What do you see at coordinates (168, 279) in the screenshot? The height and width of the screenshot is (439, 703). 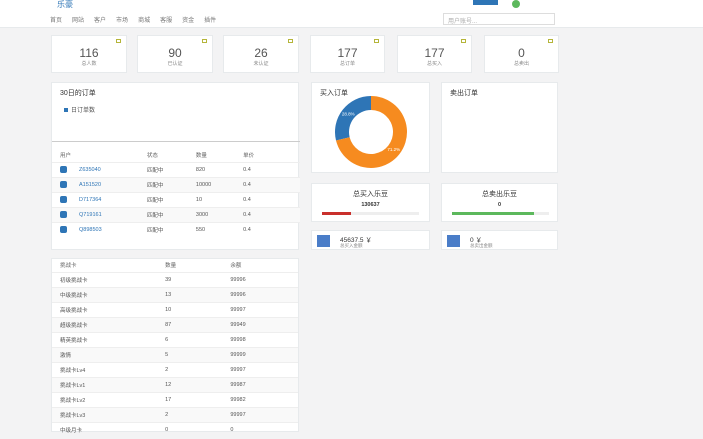 I see `cell-text: 39` at bounding box center [168, 279].